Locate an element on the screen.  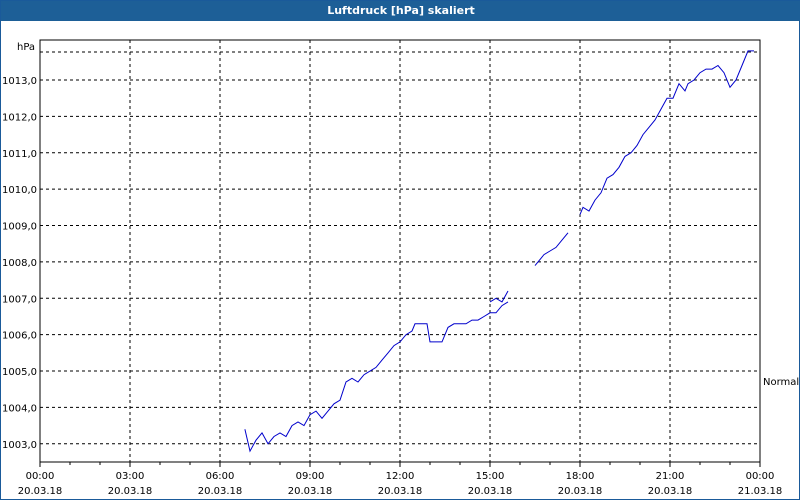
y-axis-label: hPa is located at coordinates (26, 47).